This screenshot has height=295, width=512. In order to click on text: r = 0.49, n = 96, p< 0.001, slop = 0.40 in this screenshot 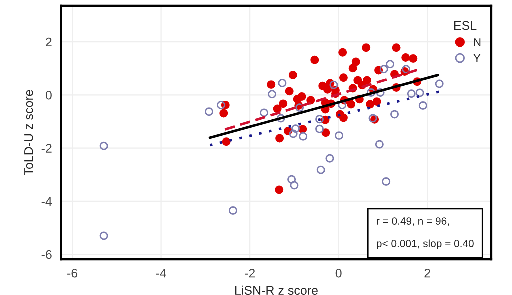, I will do `click(425, 234)`.